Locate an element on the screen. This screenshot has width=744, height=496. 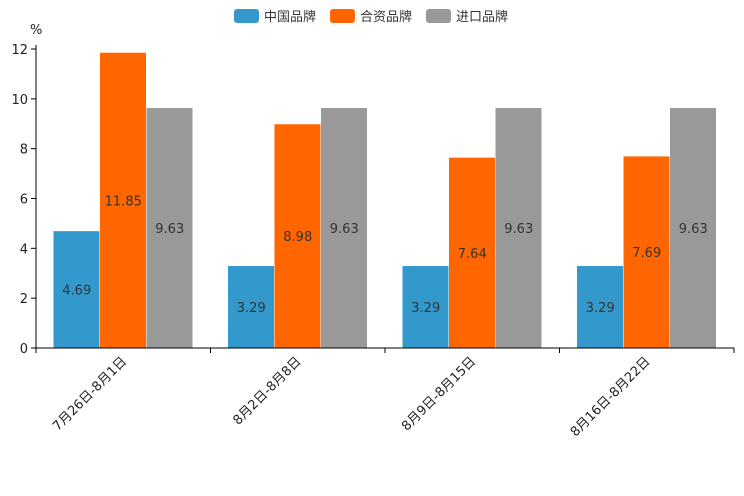
data-label: 4.69 is located at coordinates (76, 291).